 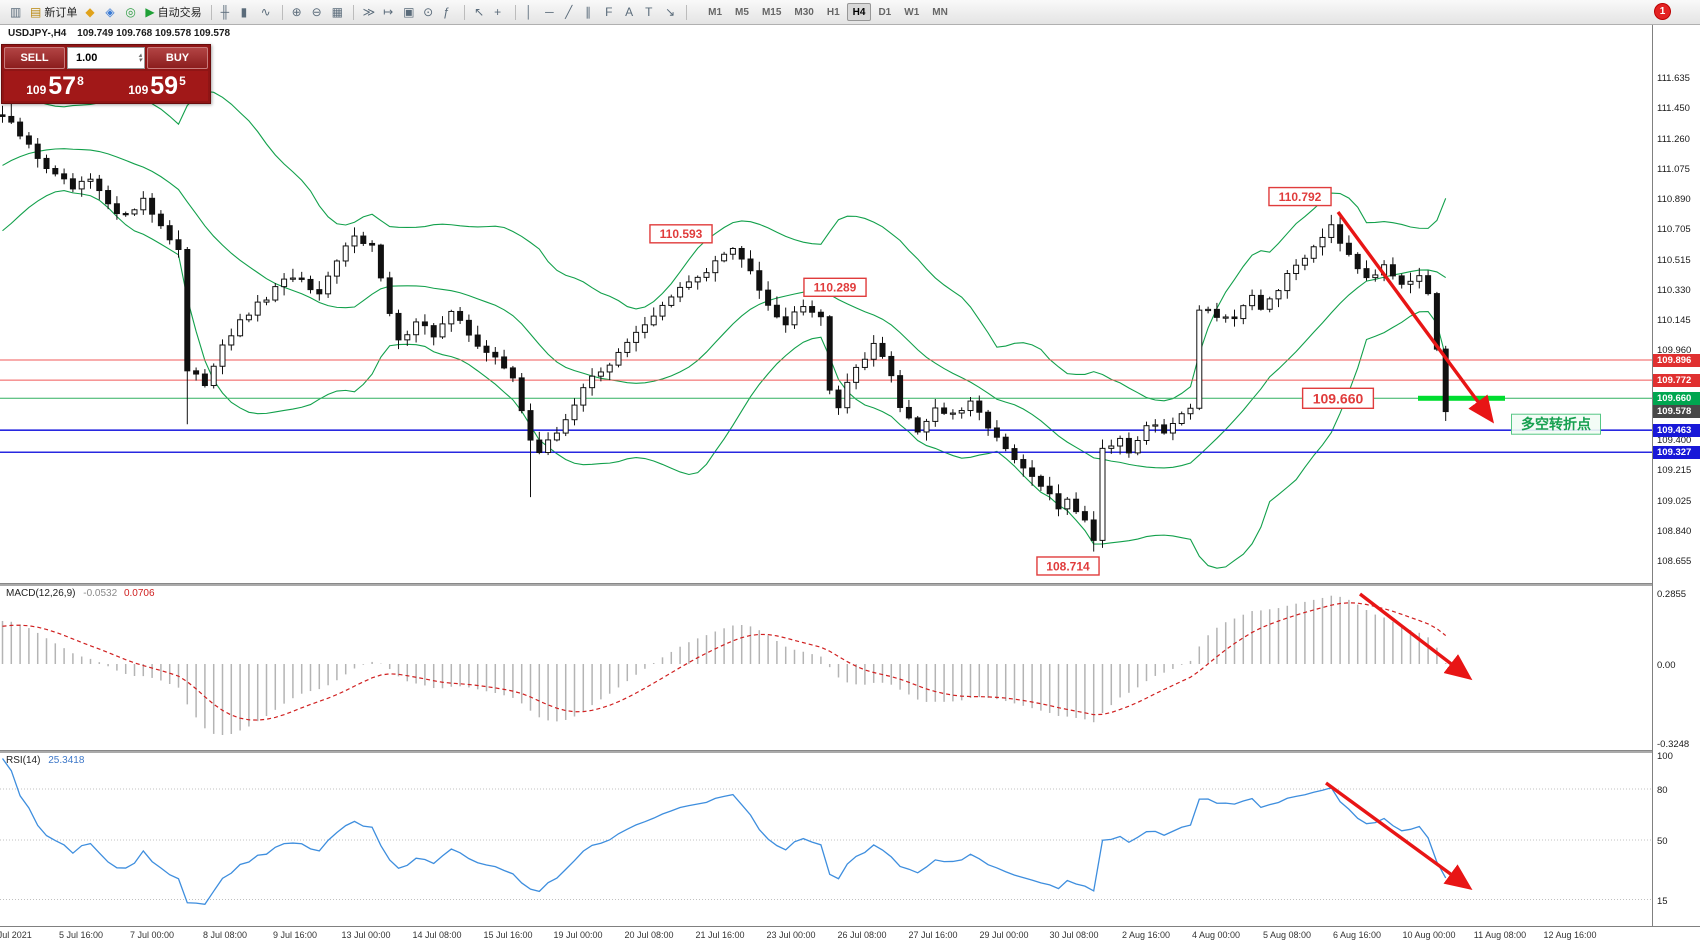 I want to click on sell-button: SELL, so click(x=34, y=58).